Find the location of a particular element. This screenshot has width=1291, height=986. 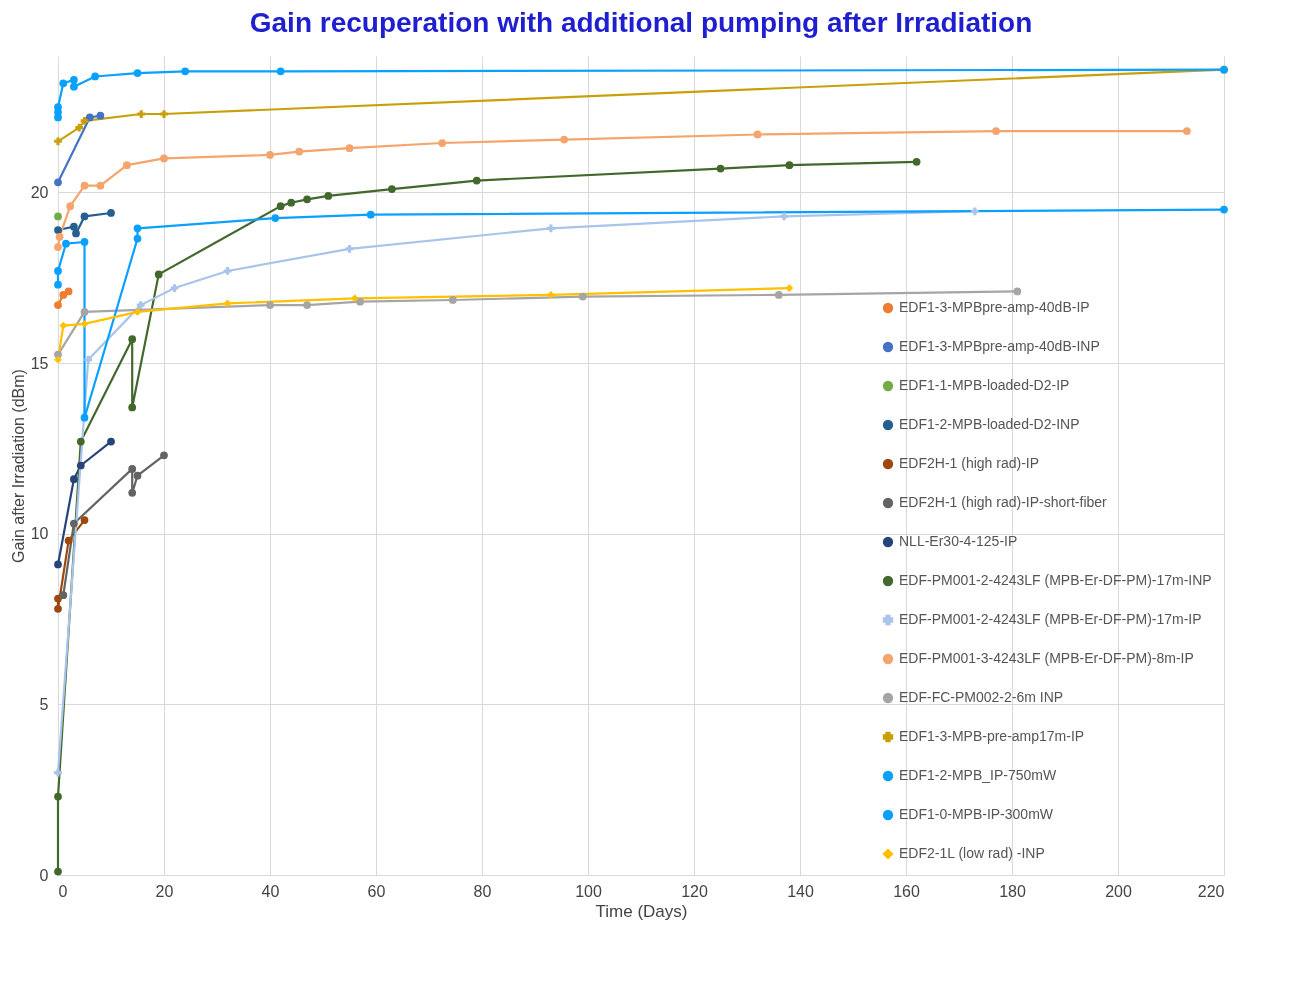

legend-label: EDF1-3-MPBpre-amp-40dB-IP is located at coordinates (994, 307).